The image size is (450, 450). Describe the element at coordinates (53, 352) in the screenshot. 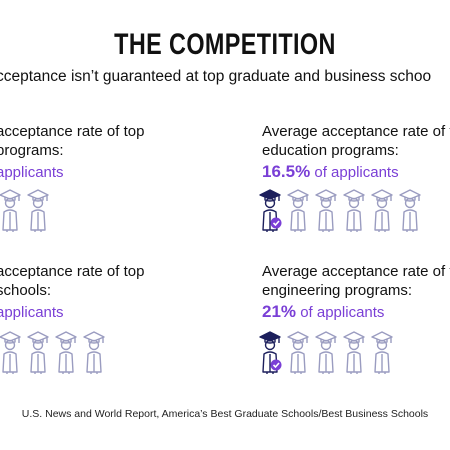

I see `icon-row-bottom-left` at that location.